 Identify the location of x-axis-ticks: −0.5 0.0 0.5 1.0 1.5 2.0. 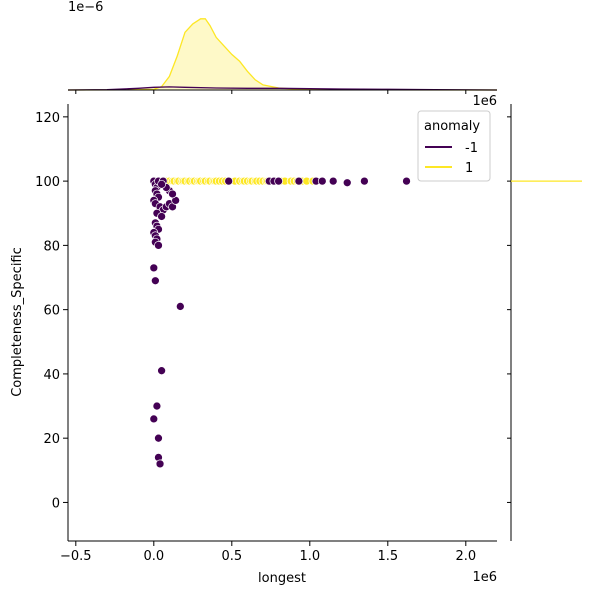
(268, 552).